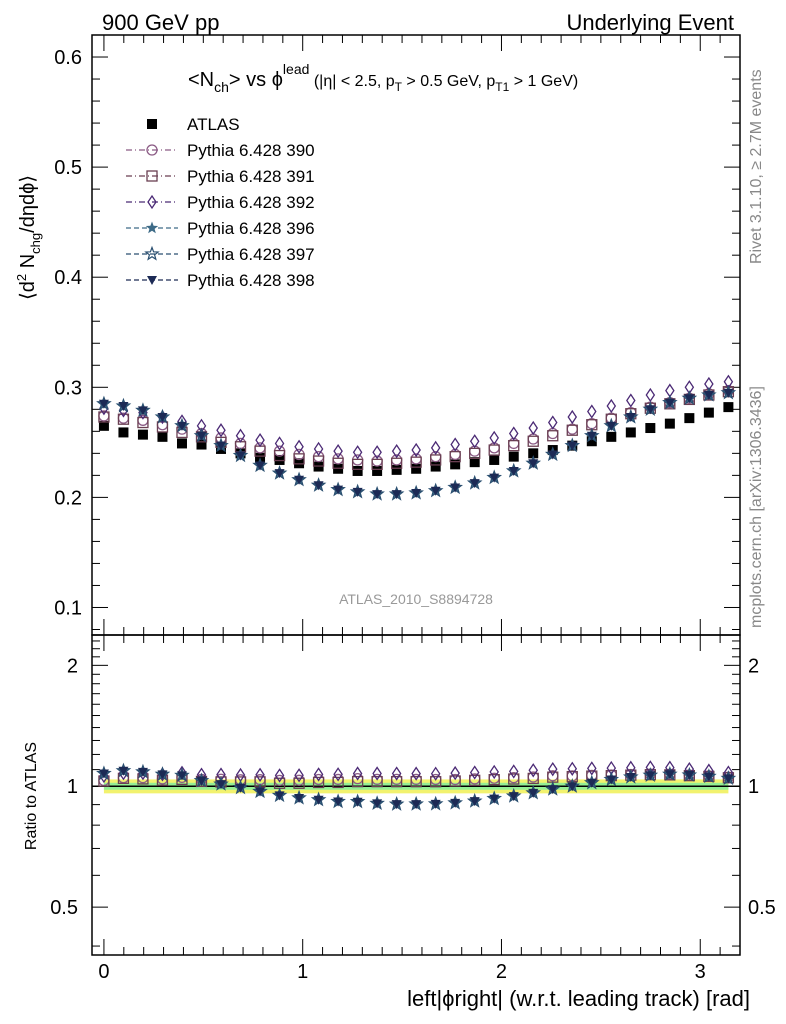 This screenshot has width=786, height=1024. Describe the element at coordinates (193, 124) in the screenshot. I see `legend-item-atlas: ATLAS` at that location.